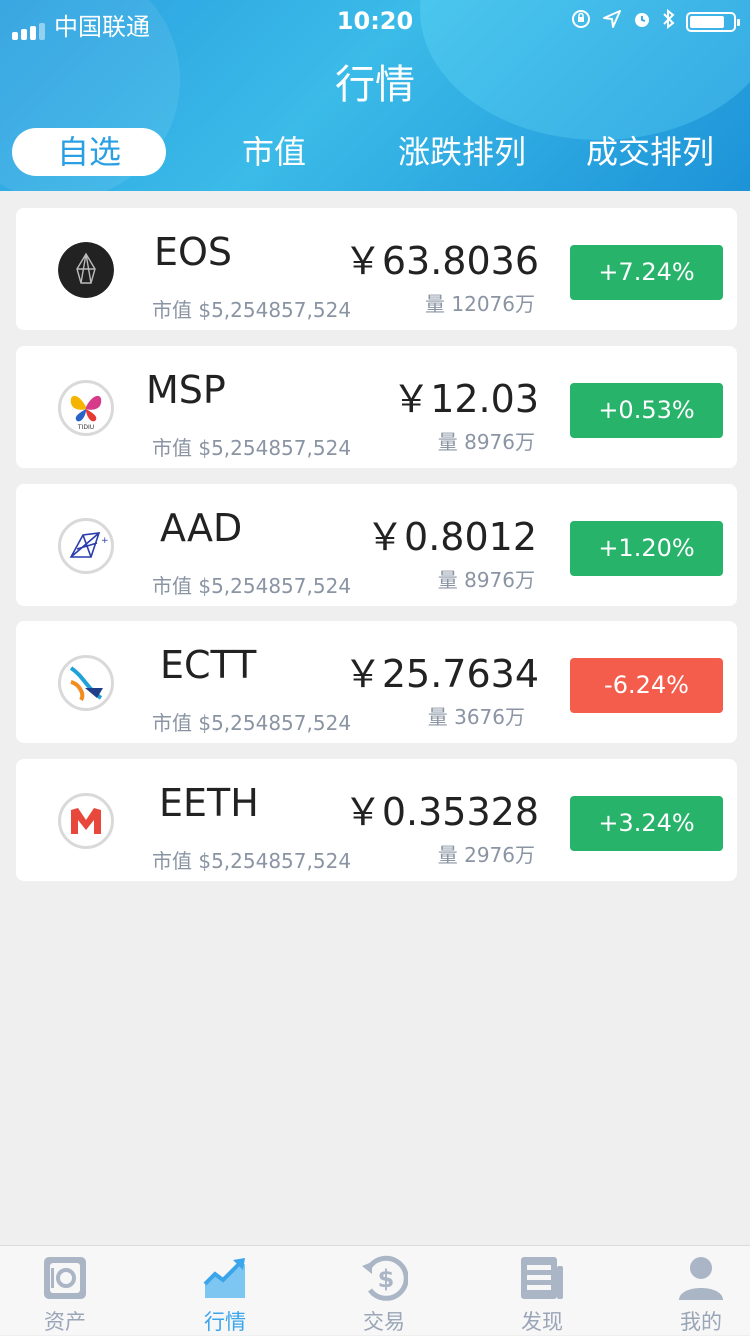 Image resolution: width=750 pixels, height=1336 pixels. I want to click on battery-icon, so click(713, 21).